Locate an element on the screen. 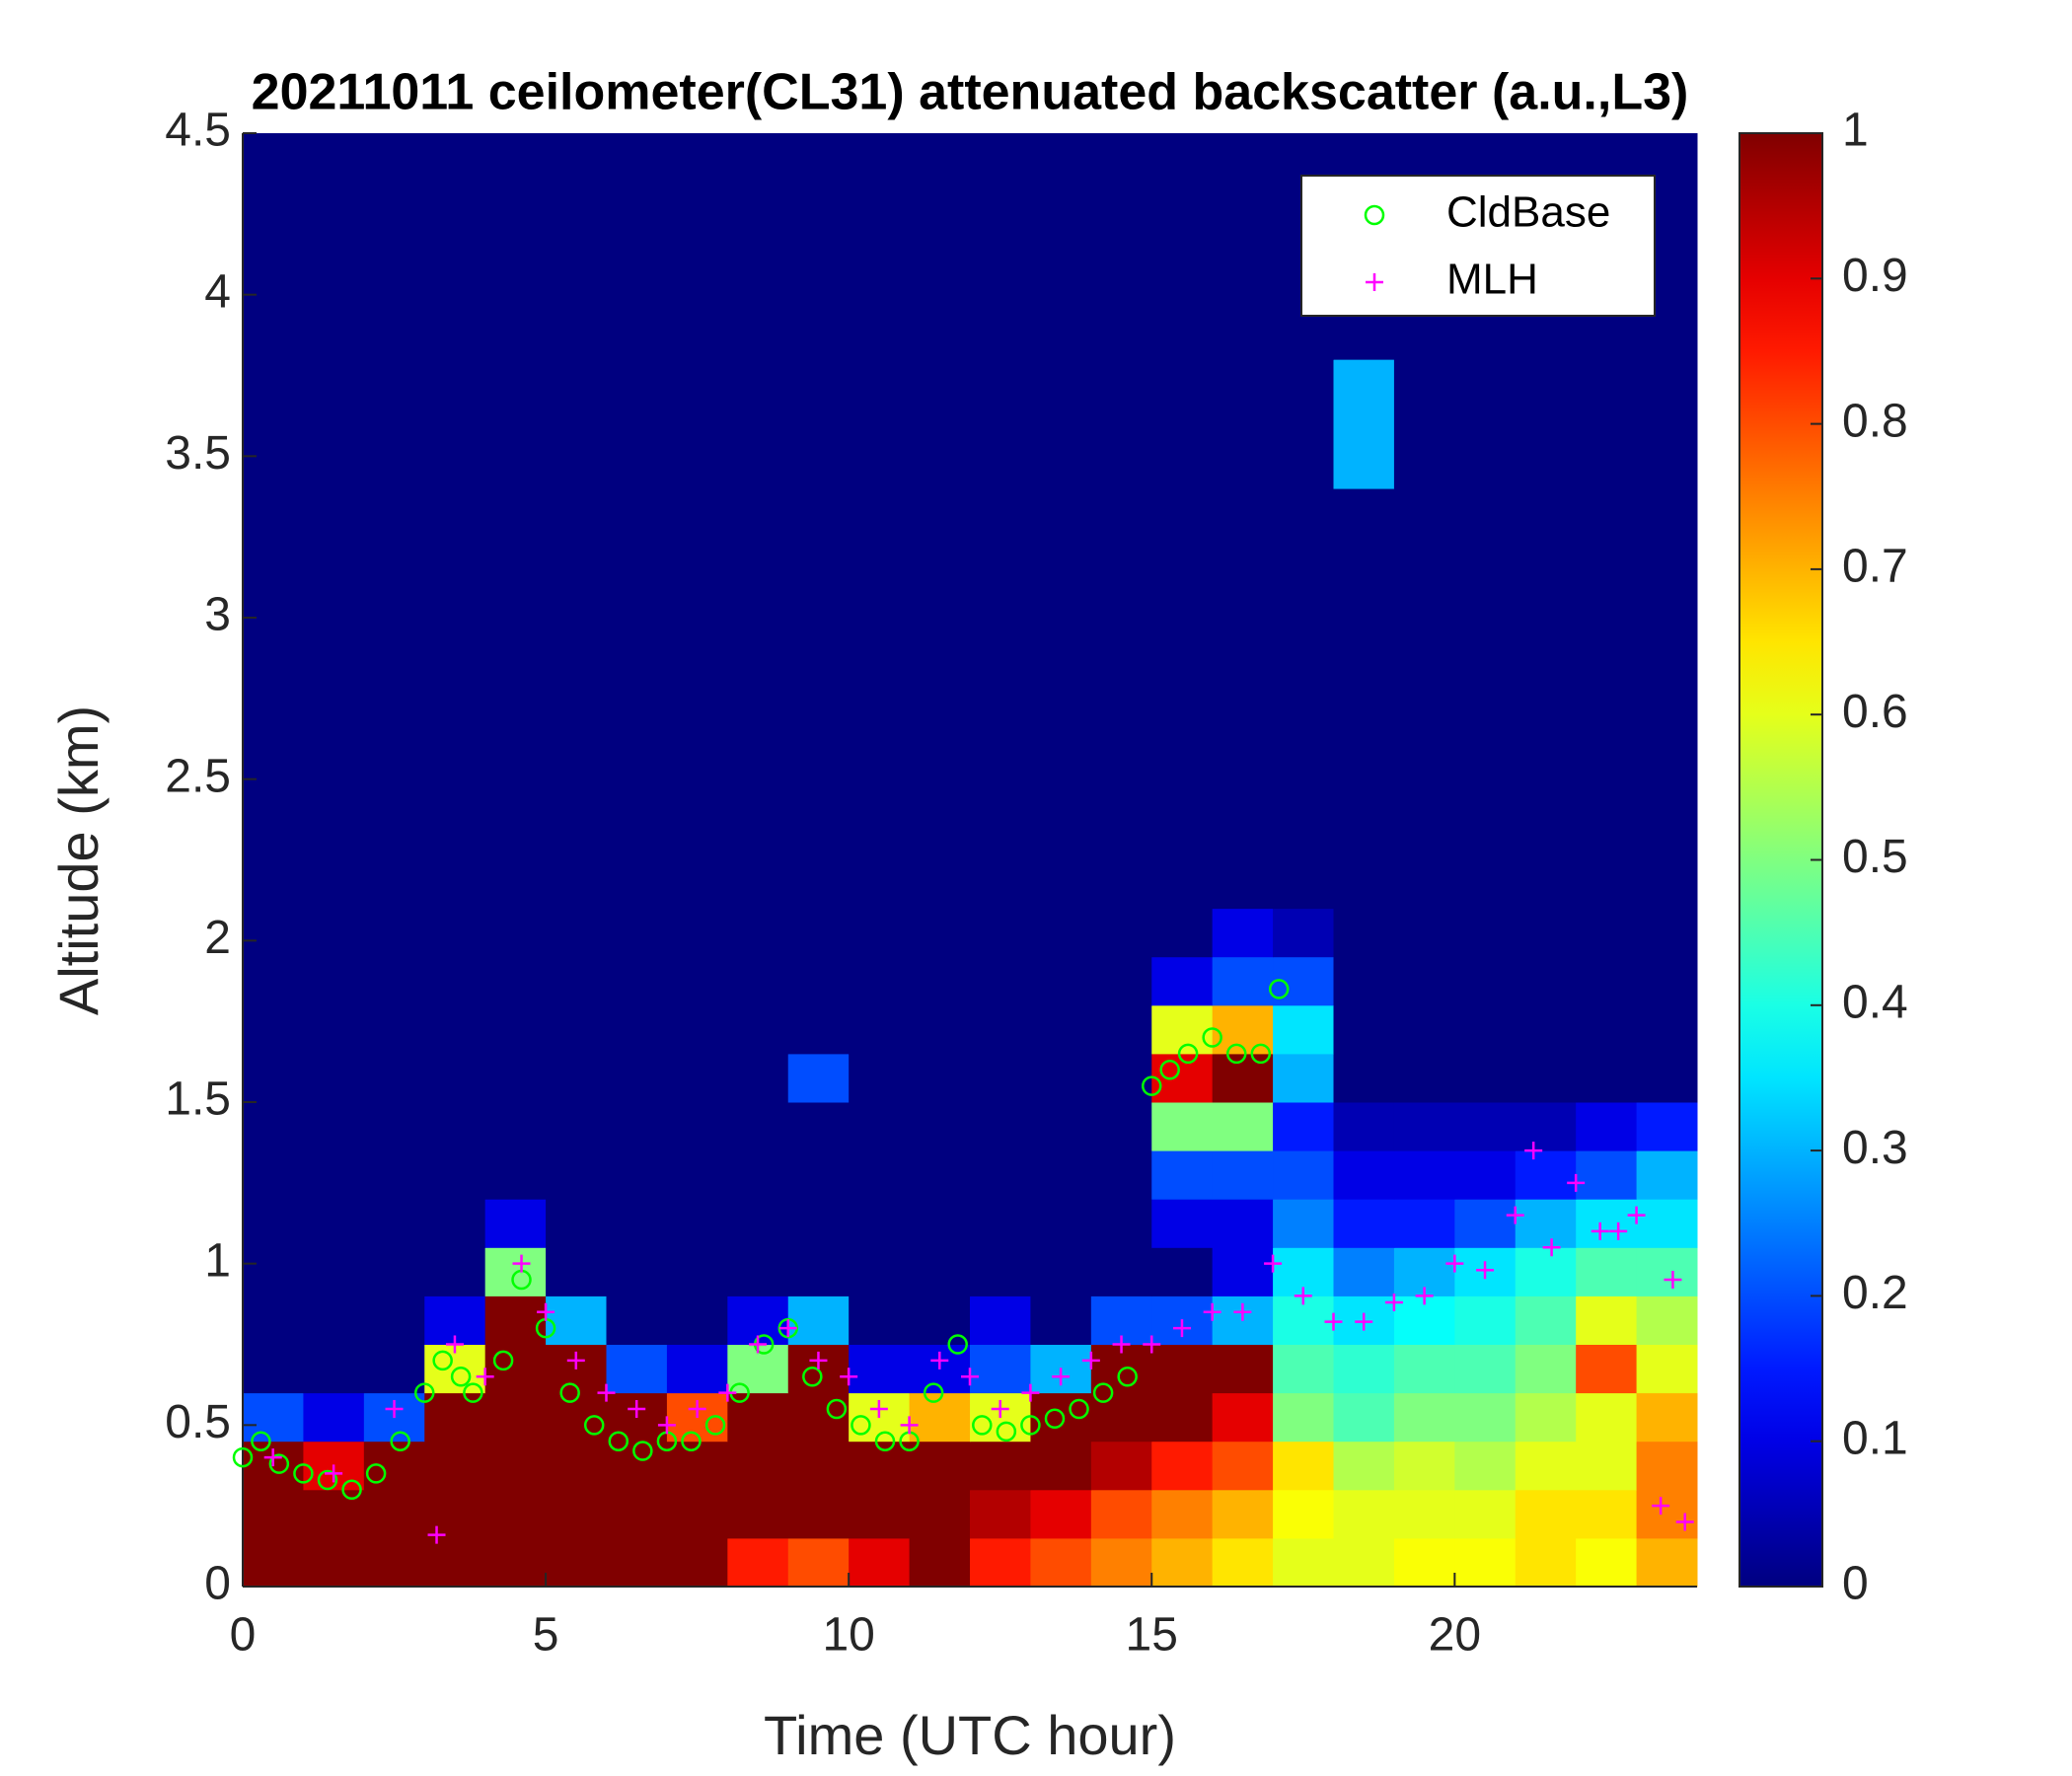 The image size is (2072, 1776). y-tick-label: 0 is located at coordinates (218, 1584).